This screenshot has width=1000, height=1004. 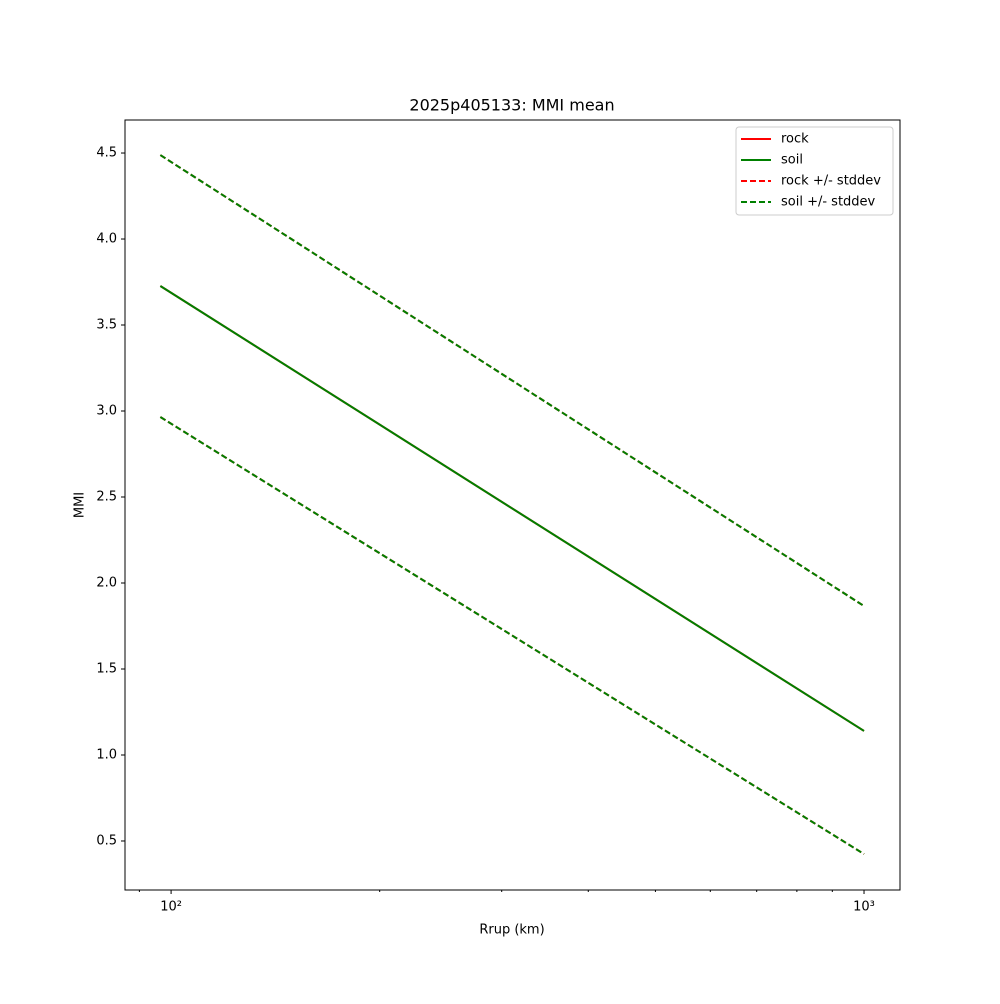 What do you see at coordinates (828, 202) in the screenshot?
I see `legend-label: soil +/- stddev` at bounding box center [828, 202].